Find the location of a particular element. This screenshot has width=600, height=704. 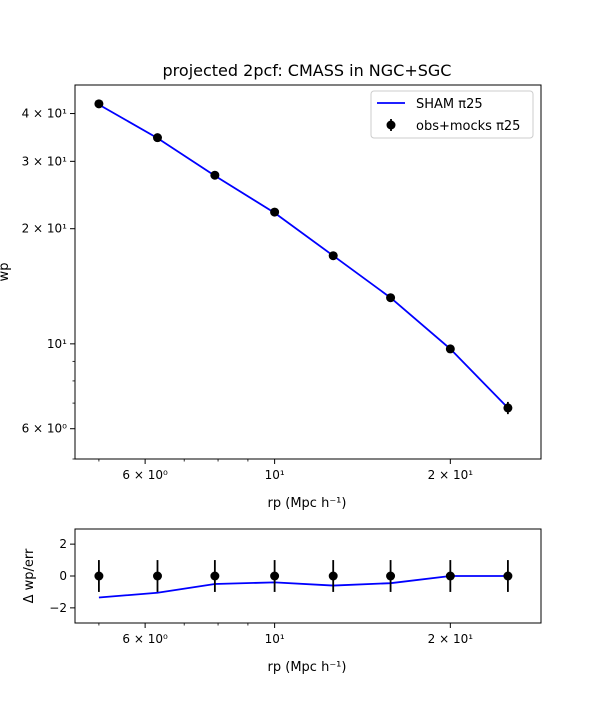

residual-sham-line is located at coordinates (303, 587).